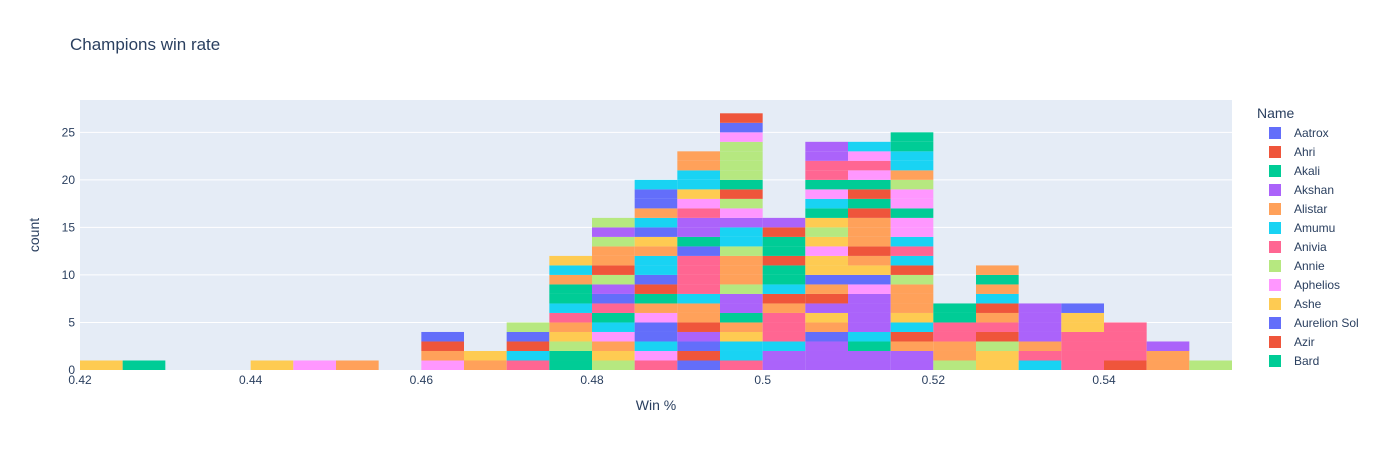 This screenshot has width=1394, height=450. Describe the element at coordinates (1292, 342) in the screenshot. I see `legend-item: Azir` at that location.